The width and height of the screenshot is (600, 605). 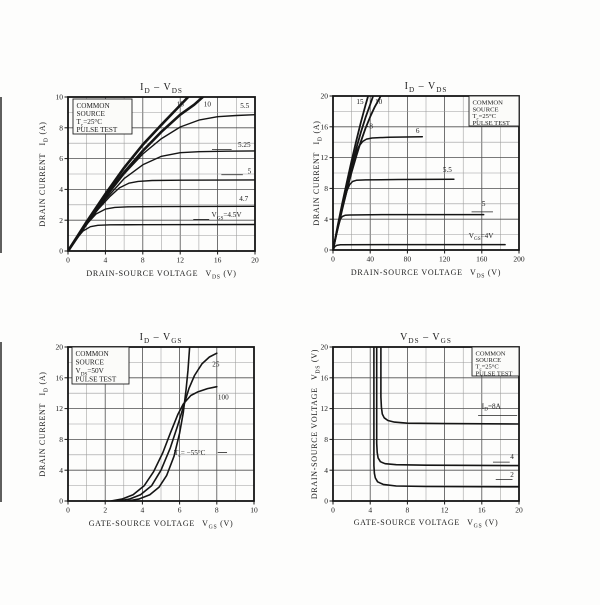 I want to click on curve-label: 5, so click(x=250, y=171).